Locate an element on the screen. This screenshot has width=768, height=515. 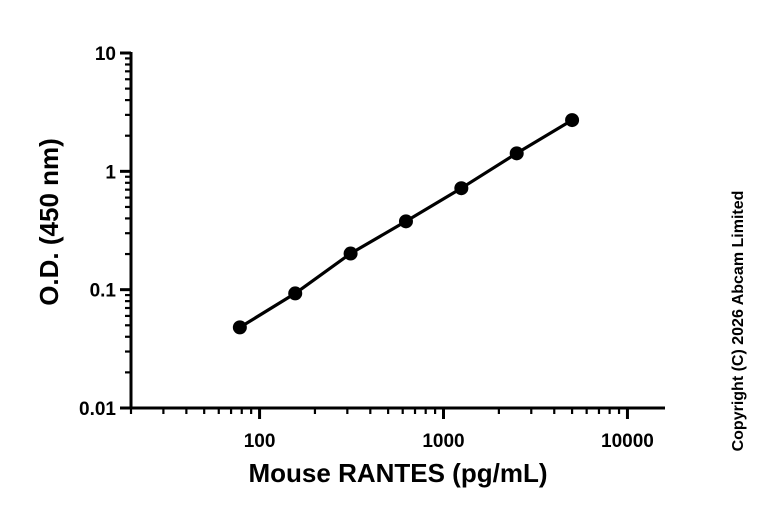
y-tick-label: 10 is located at coordinates (105, 54).